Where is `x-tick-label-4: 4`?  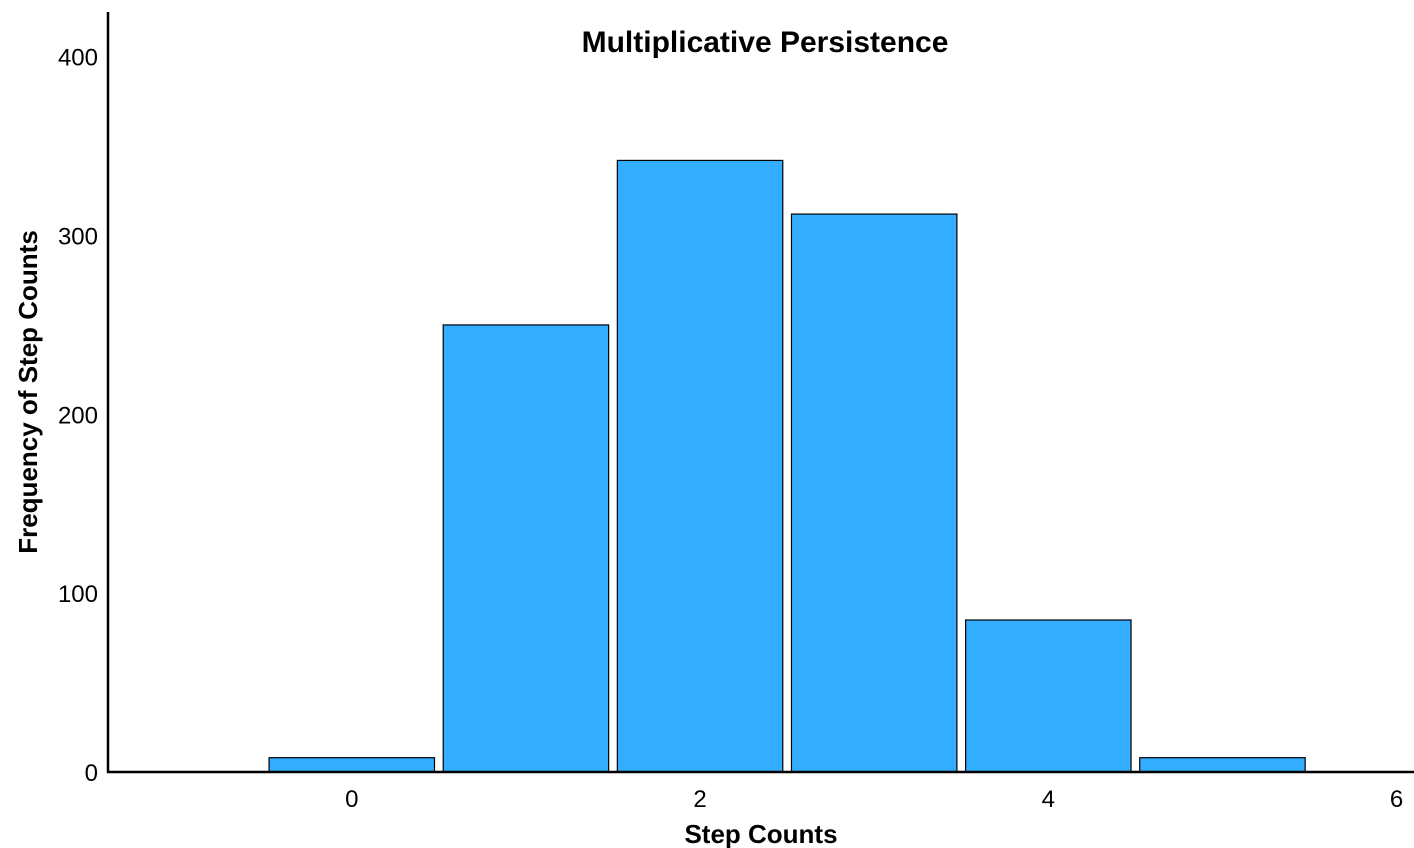
x-tick-label-4: 4 is located at coordinates (1048, 799).